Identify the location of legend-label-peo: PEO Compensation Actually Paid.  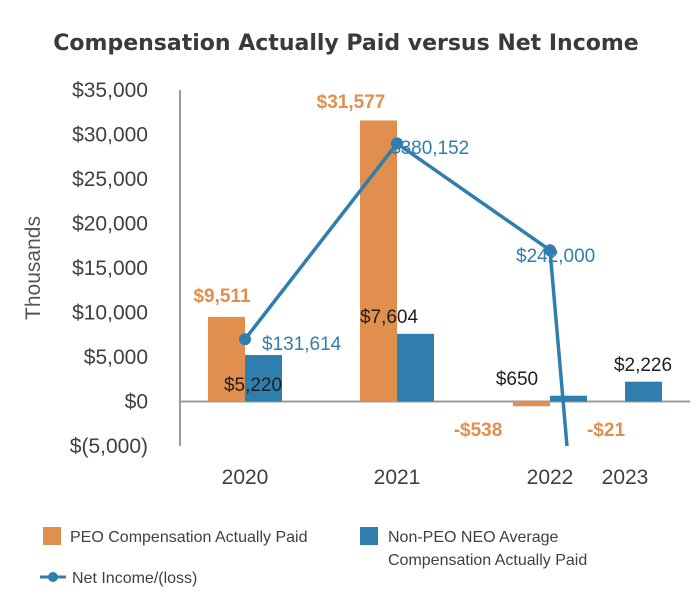
(188, 537).